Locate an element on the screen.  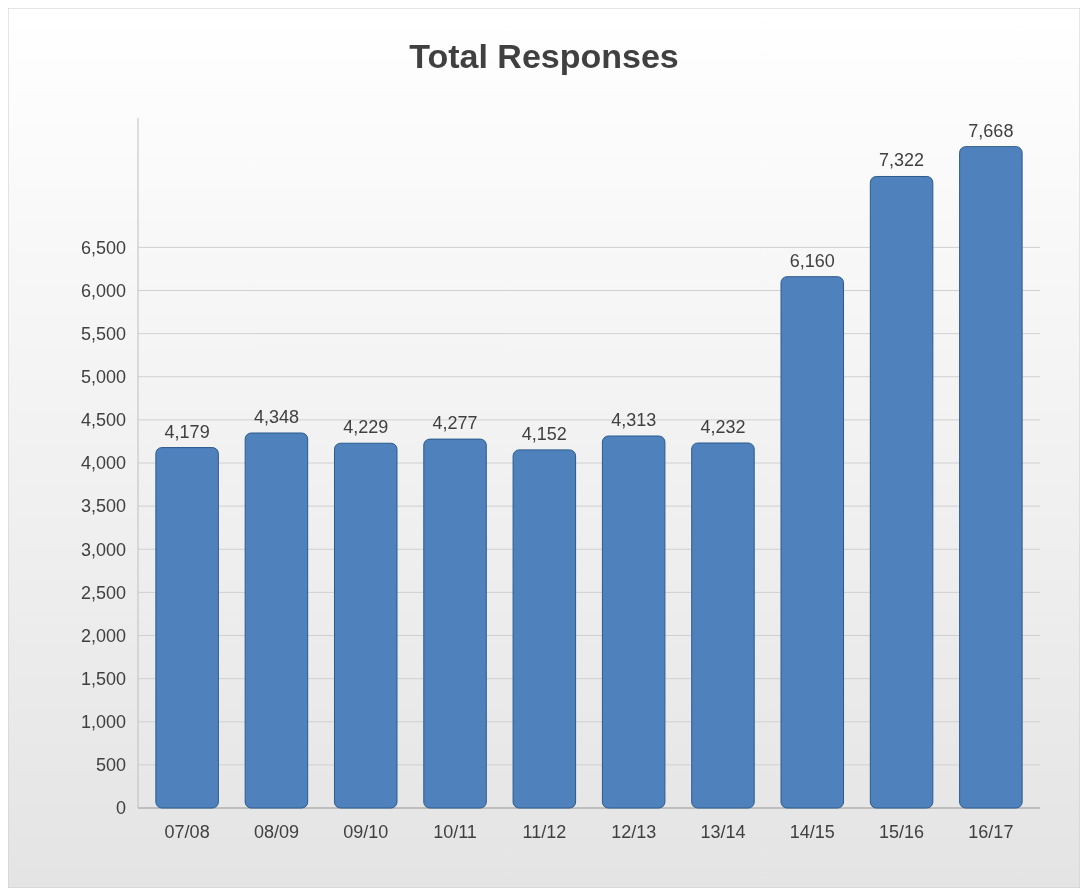
y-tick-label: 1,000 is located at coordinates (103, 722).